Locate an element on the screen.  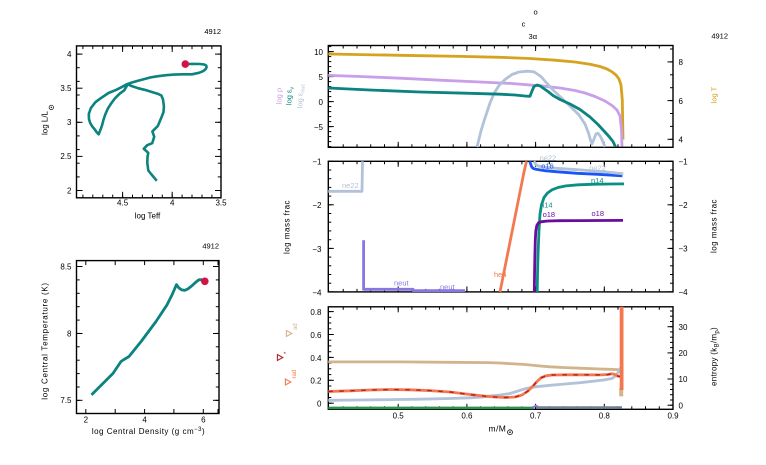
svg-text: m/M is located at coordinates (498, 428).